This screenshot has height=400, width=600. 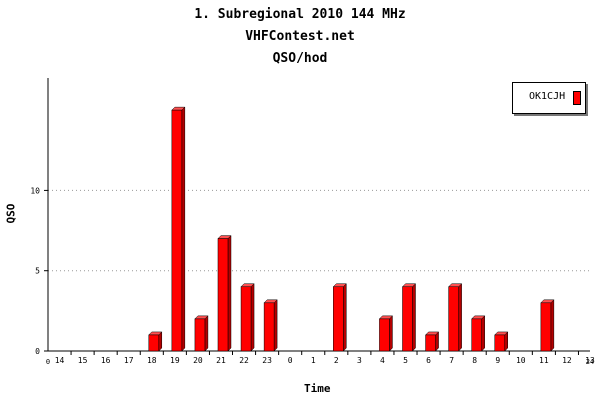 I want to click on chart-subtitle: VHFContest.net, so click(x=300, y=36).